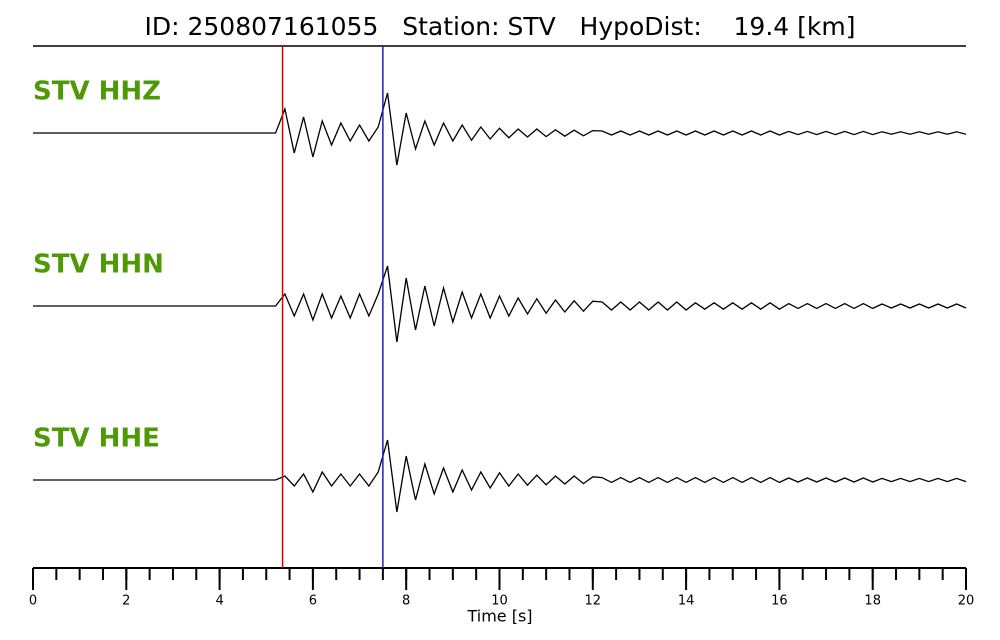 Image resolution: width=1000 pixels, height=640 pixels. Describe the element at coordinates (779, 601) in the screenshot. I see `x-tick-label: 16` at that location.